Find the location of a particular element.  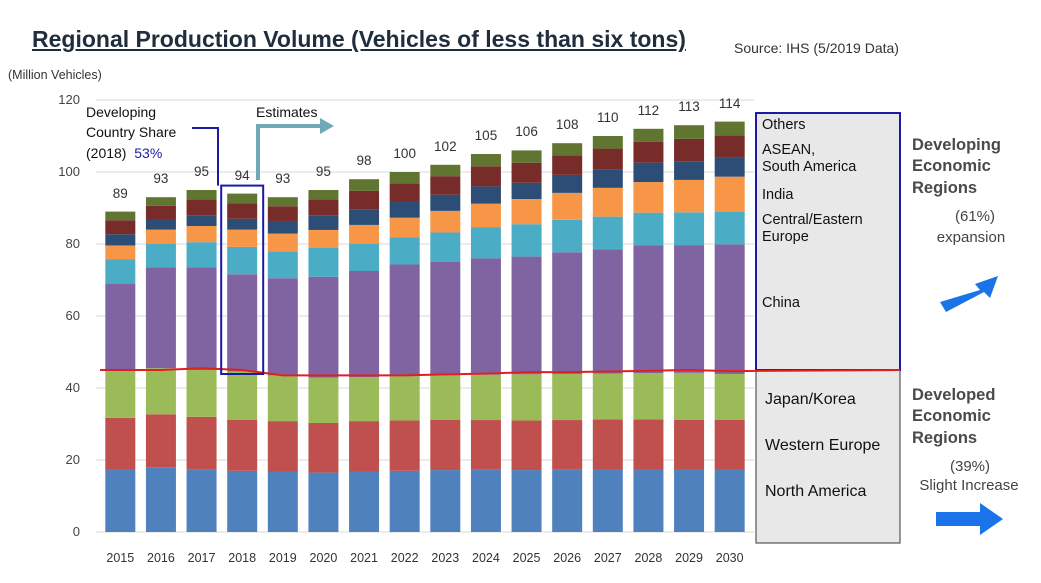

increase-arrow-icon is located at coordinates (969, 519).